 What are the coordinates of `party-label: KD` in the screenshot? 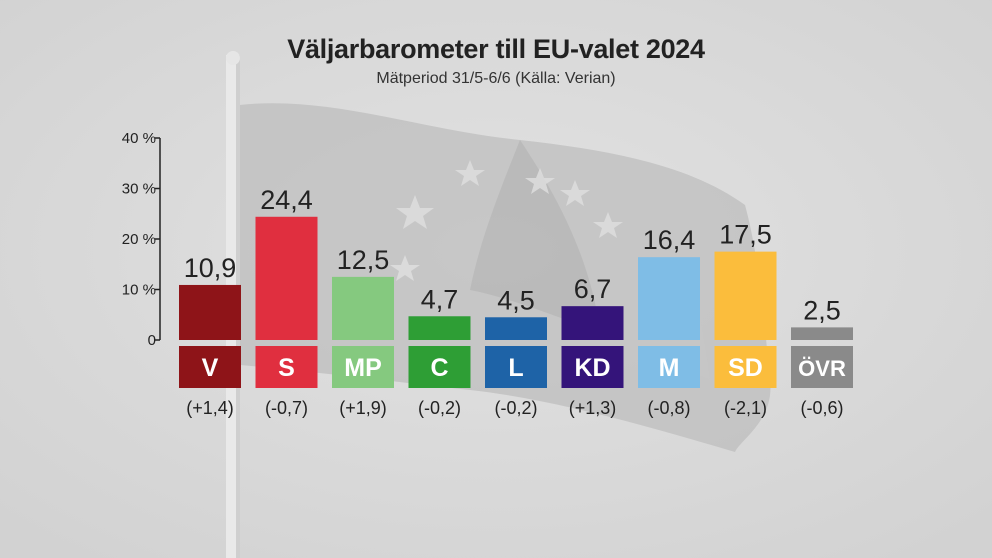 It's located at (592, 368).